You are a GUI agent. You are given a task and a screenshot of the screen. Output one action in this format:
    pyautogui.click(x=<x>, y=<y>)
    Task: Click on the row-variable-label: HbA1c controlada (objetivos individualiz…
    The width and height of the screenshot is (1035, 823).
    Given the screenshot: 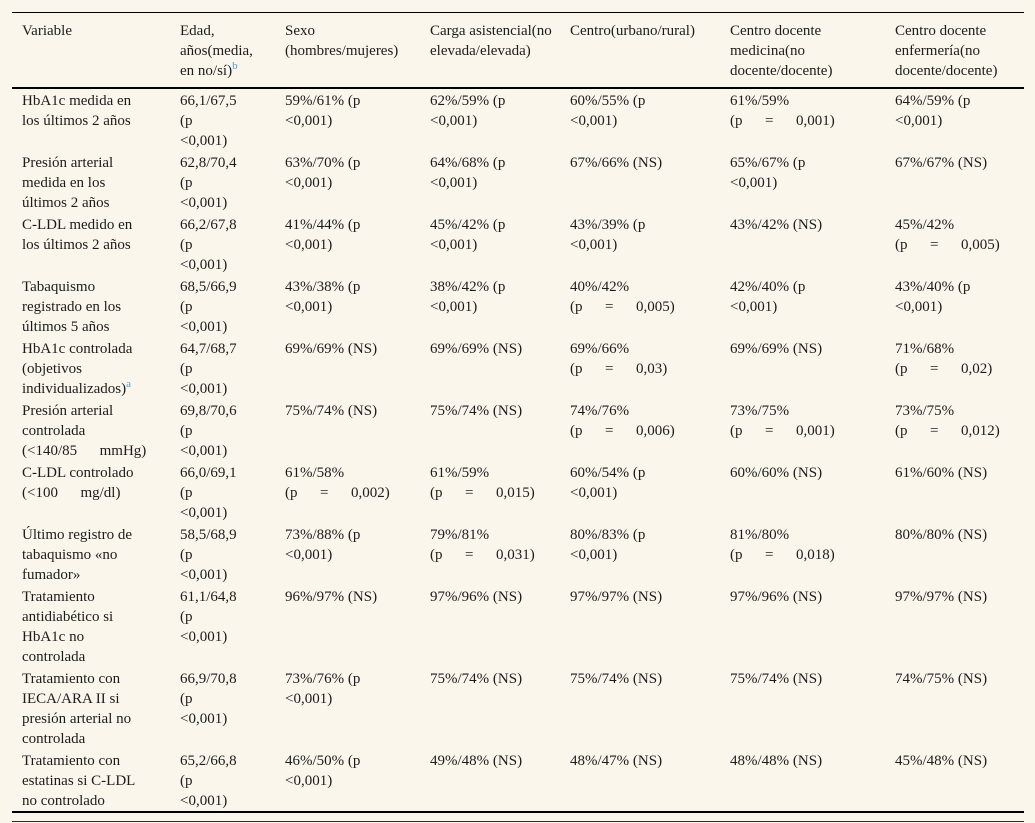 What is the action you would take?
    pyautogui.click(x=77, y=369)
    